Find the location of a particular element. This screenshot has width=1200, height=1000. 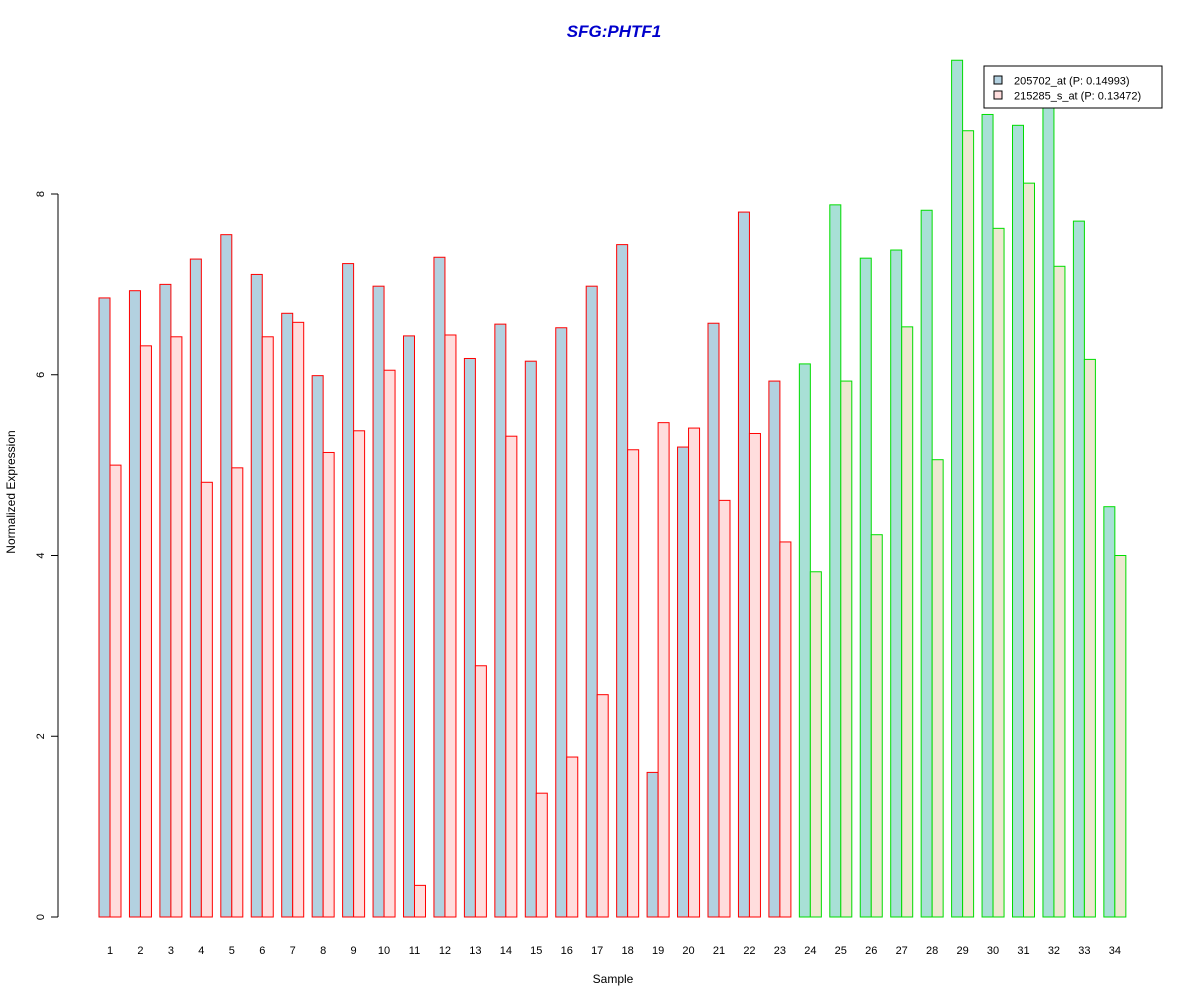

x-tick-label: 26 is located at coordinates (871, 951).